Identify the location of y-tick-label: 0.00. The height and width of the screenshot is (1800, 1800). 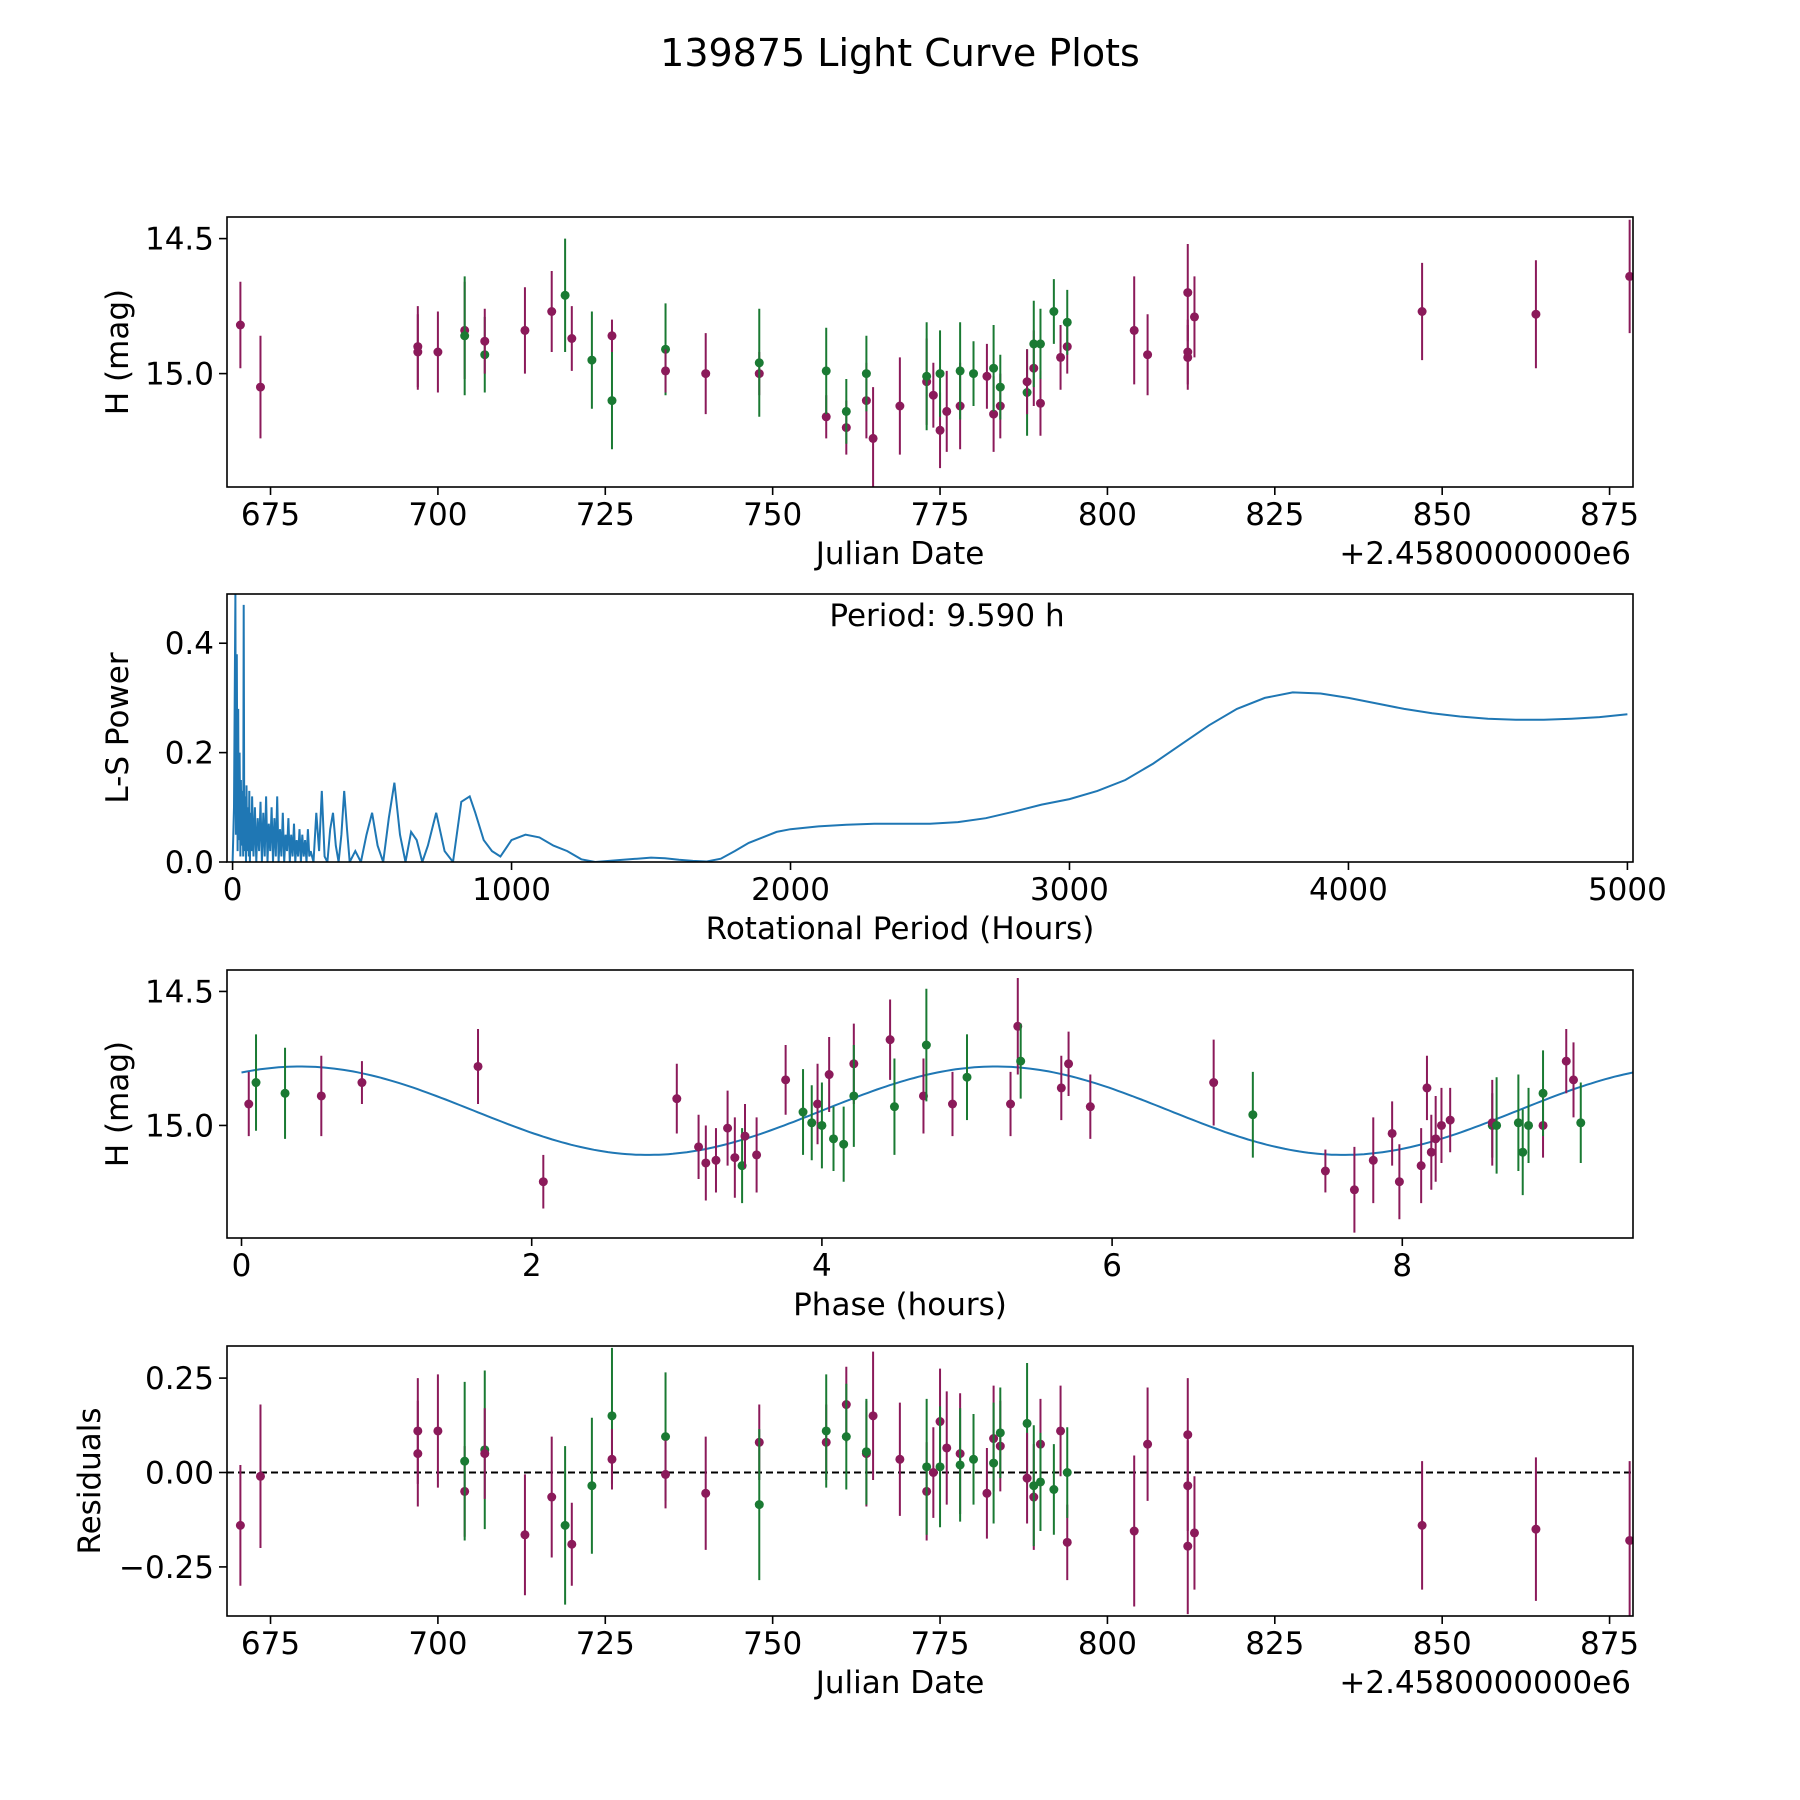
(179, 1474).